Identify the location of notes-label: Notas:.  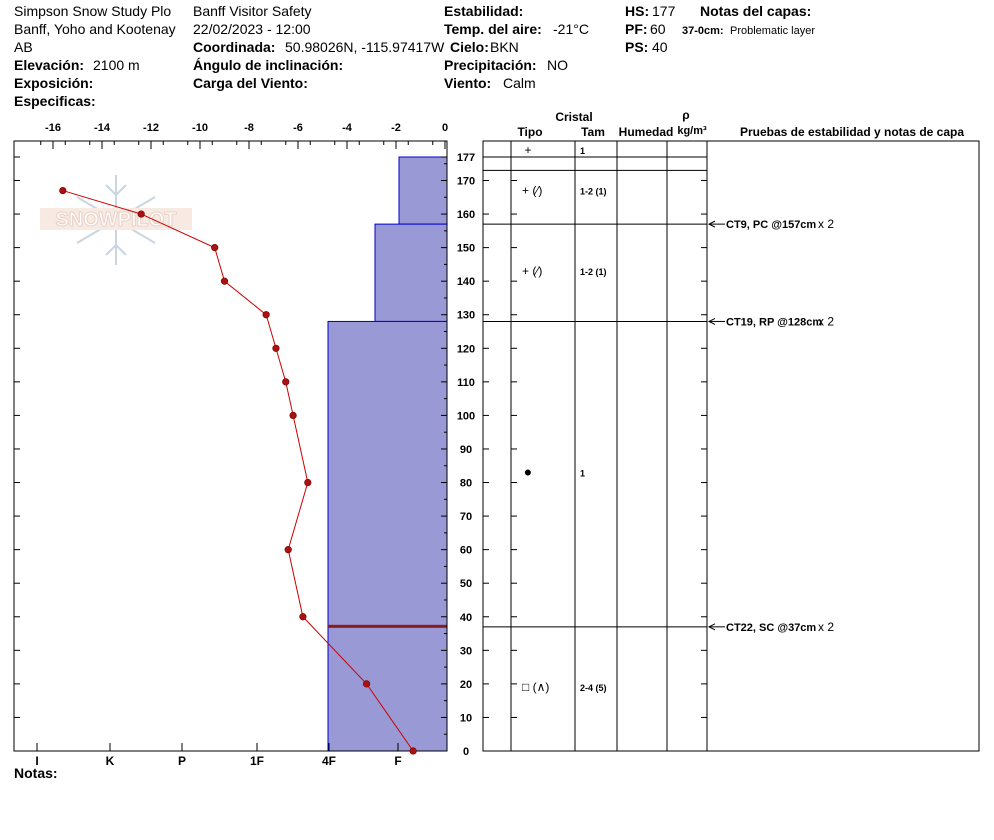
(36, 773).